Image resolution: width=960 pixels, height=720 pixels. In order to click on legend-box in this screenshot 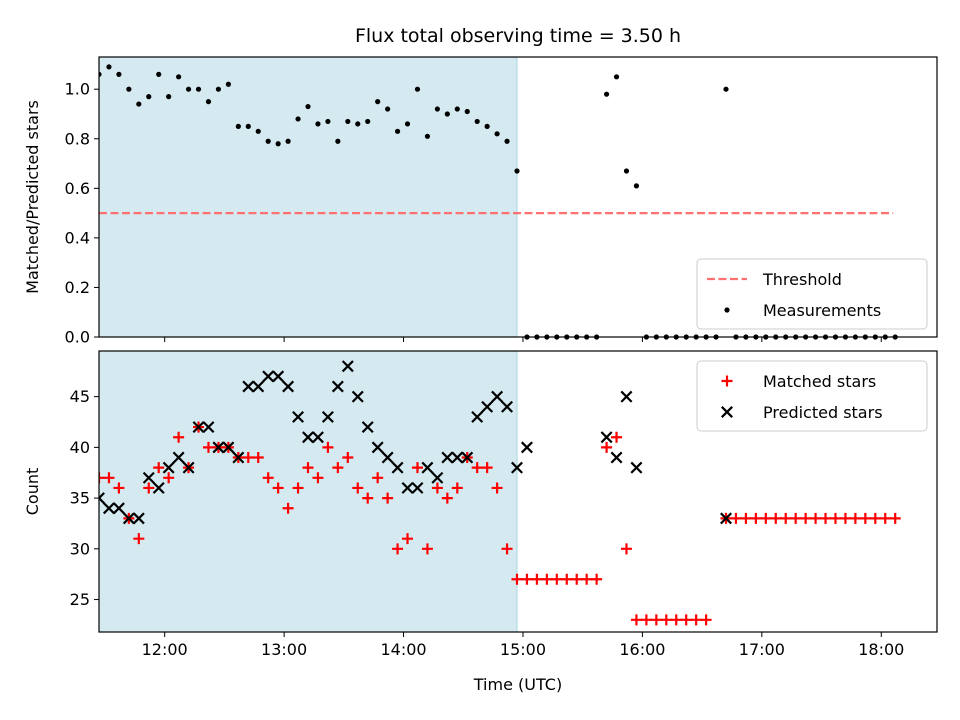, I will do `click(812, 294)`.